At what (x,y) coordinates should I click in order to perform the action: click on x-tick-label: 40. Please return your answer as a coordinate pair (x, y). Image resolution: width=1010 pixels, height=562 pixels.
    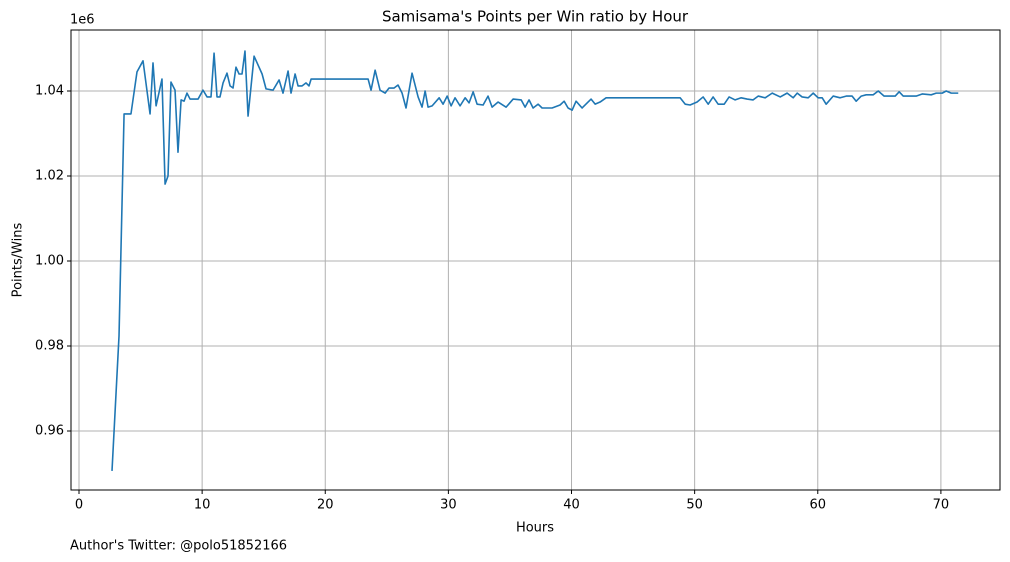
    Looking at the image, I should click on (571, 505).